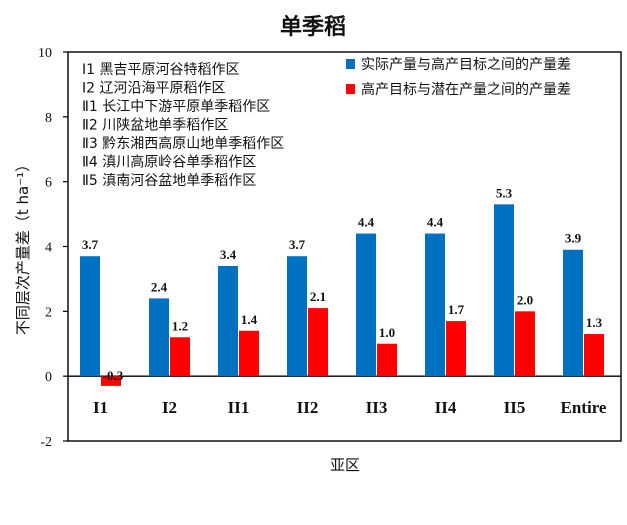 The height and width of the screenshot is (525, 627). What do you see at coordinates (377, 407) in the screenshot?
I see `x-category-label: II3` at bounding box center [377, 407].